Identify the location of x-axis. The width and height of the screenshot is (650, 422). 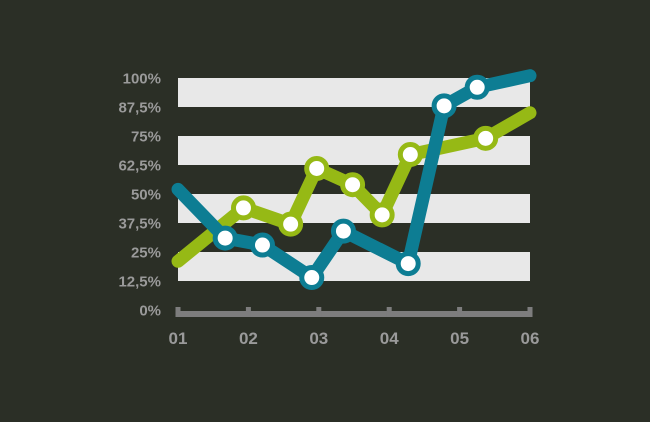
(354, 312).